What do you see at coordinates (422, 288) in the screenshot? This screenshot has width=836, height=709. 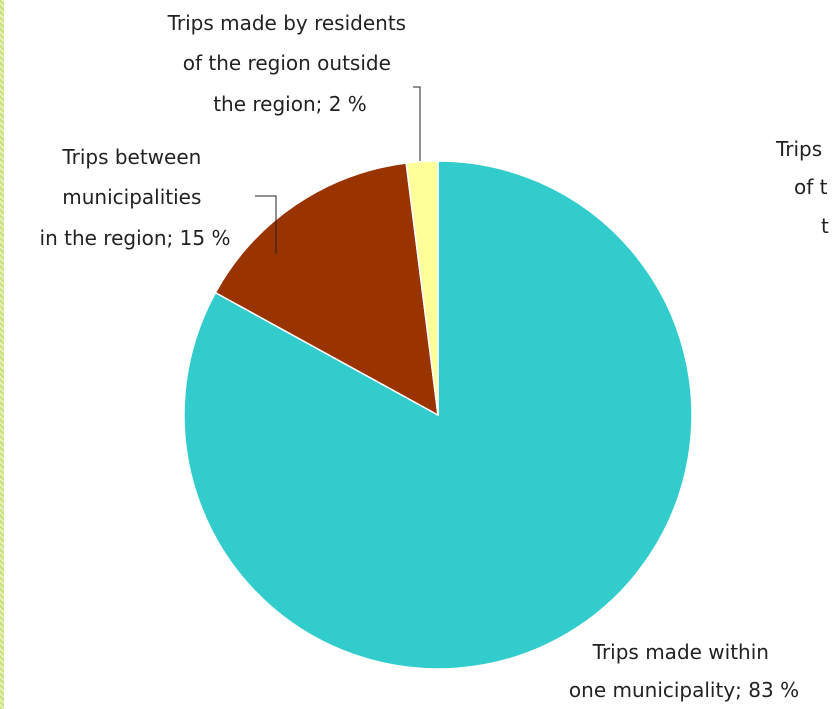 I see `slice-outside-region` at bounding box center [422, 288].